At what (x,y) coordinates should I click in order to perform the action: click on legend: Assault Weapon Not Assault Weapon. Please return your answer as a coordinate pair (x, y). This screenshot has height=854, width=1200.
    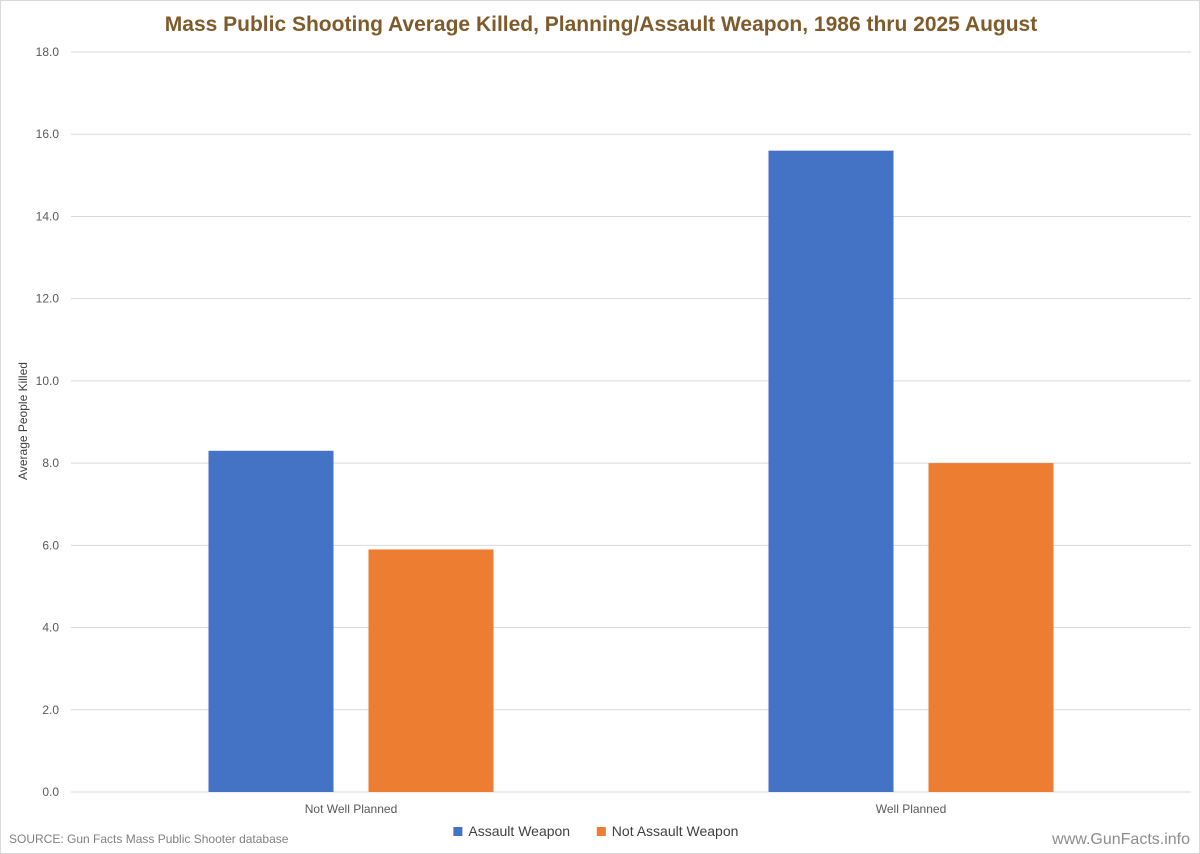
    Looking at the image, I should click on (595, 831).